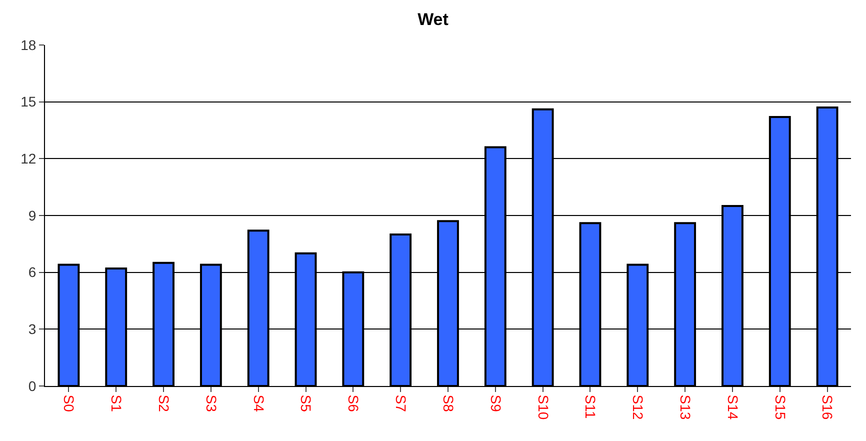 This screenshot has height=441, width=866. What do you see at coordinates (590, 406) in the screenshot?
I see `x-tick-label: S11` at bounding box center [590, 406].